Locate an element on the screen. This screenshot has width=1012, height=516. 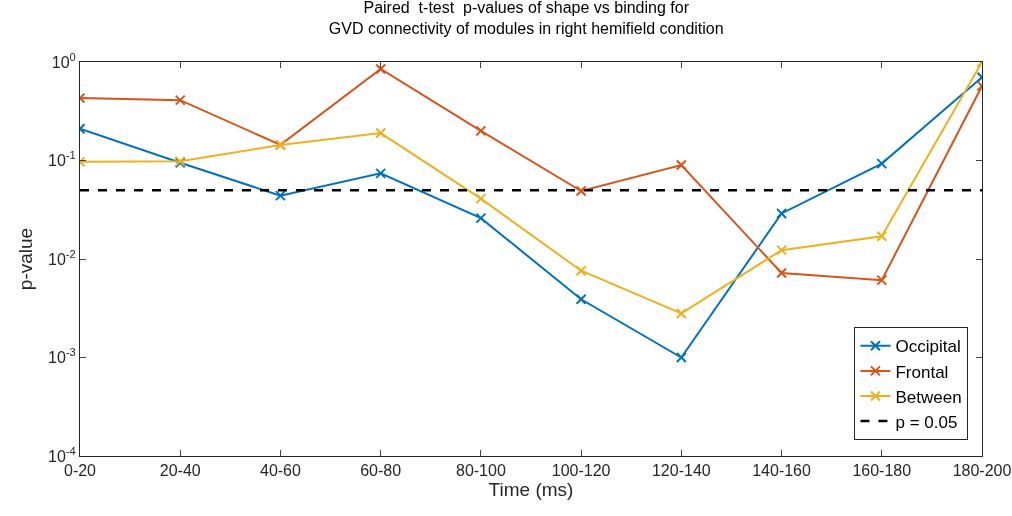
legend-label: Occipital is located at coordinates (928, 347).